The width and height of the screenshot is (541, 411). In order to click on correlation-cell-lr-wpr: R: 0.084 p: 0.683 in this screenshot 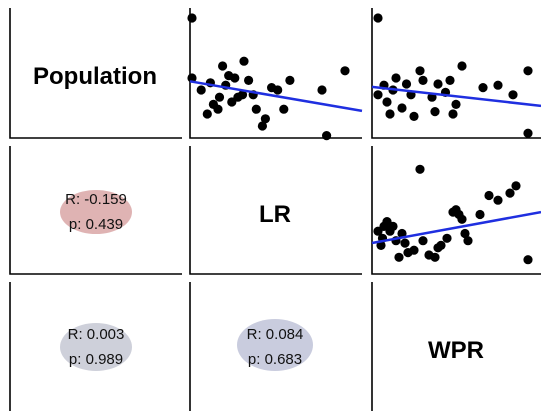, I will do `click(275, 345)`.